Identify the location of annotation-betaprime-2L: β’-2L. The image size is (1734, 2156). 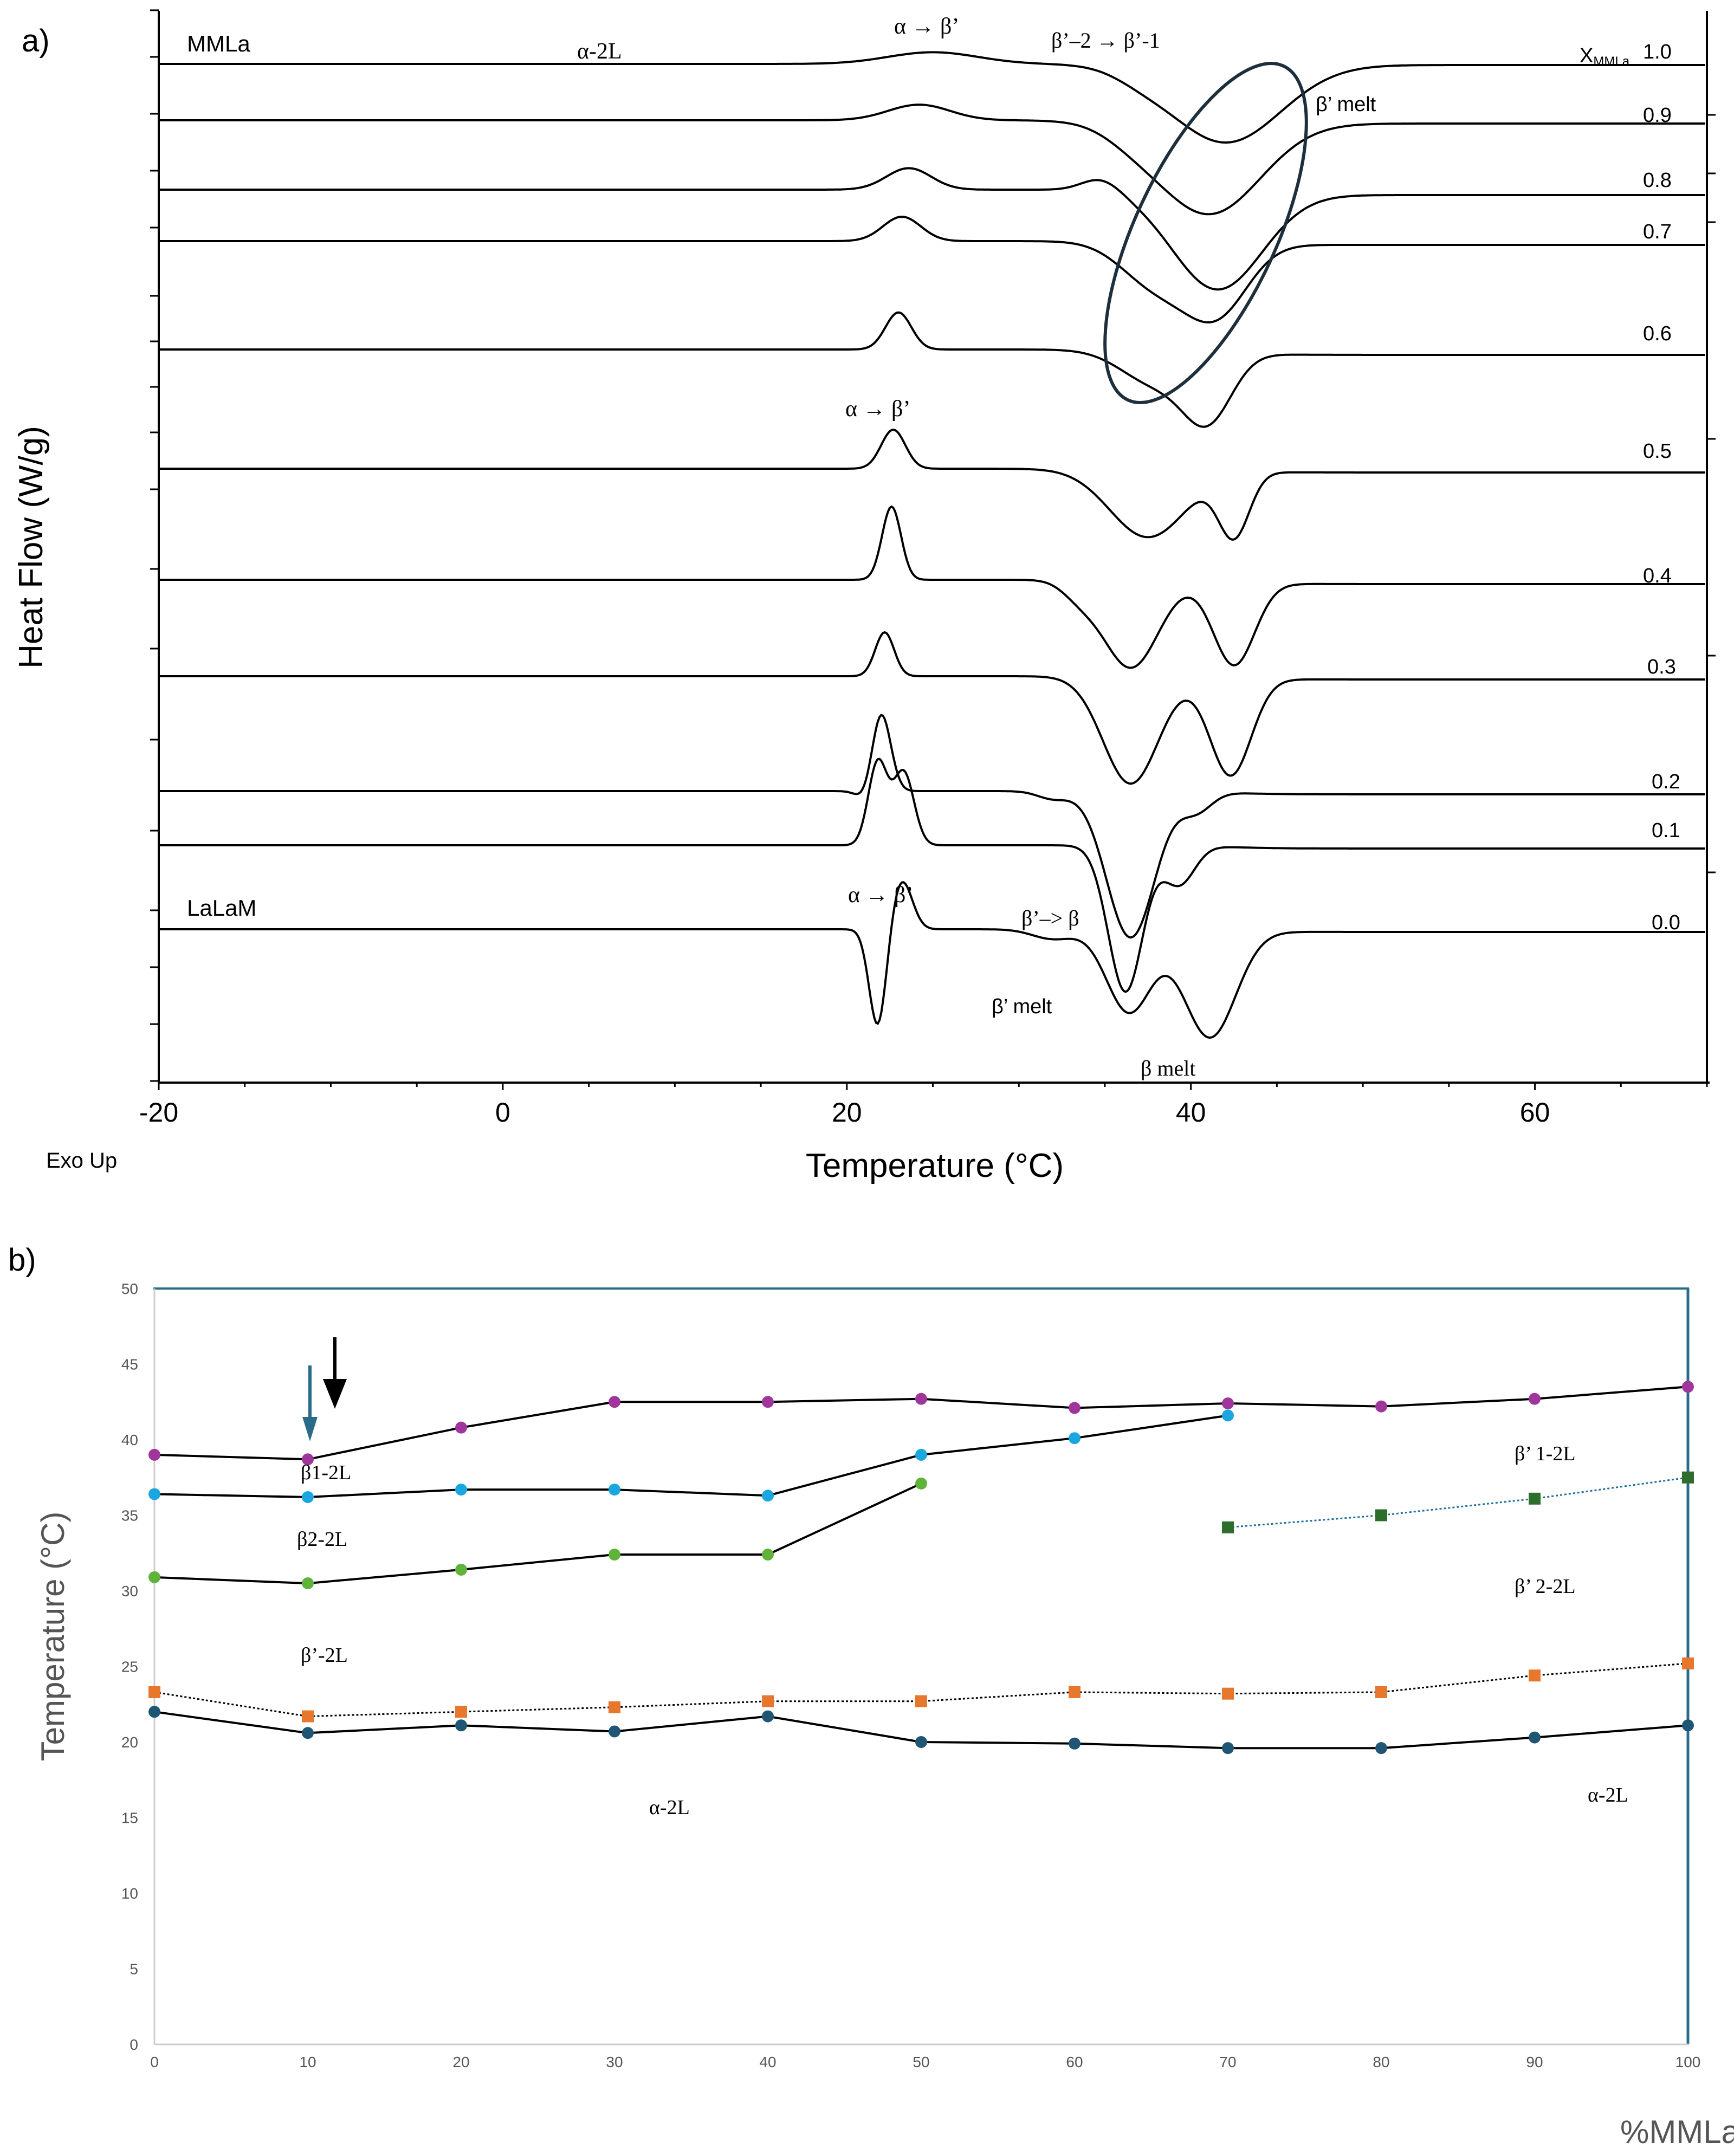
(324, 1656).